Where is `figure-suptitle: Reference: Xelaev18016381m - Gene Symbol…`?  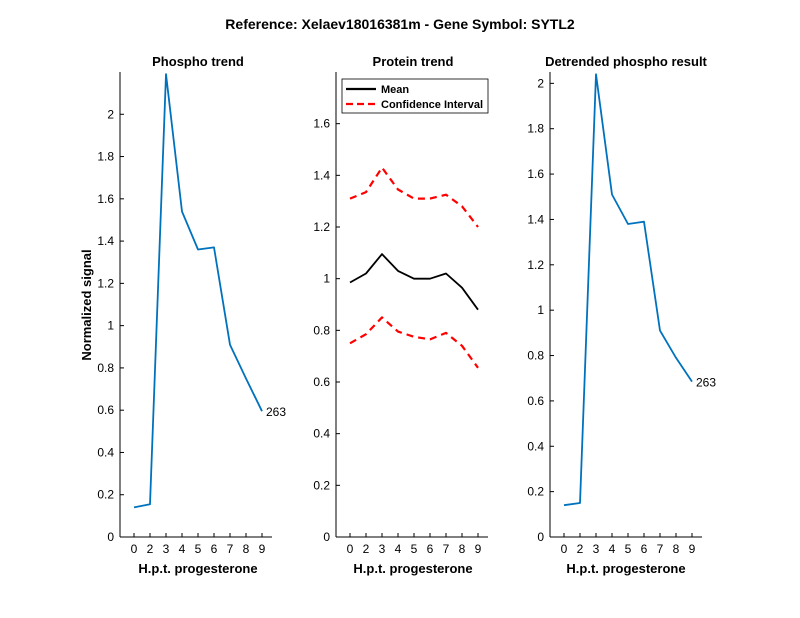 figure-suptitle: Reference: Xelaev18016381m - Gene Symbol… is located at coordinates (400, 24).